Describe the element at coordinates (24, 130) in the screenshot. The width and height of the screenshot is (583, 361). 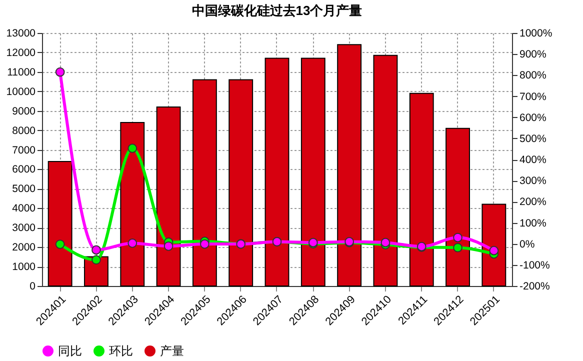
I see `y-tick-label: 8000` at that location.